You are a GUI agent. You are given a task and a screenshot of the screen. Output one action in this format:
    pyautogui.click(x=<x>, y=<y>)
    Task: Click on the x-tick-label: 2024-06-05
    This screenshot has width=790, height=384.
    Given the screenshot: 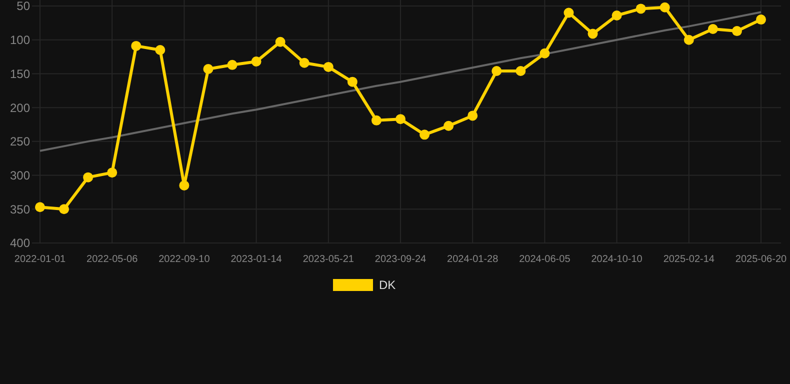 What is the action you would take?
    pyautogui.click(x=545, y=259)
    